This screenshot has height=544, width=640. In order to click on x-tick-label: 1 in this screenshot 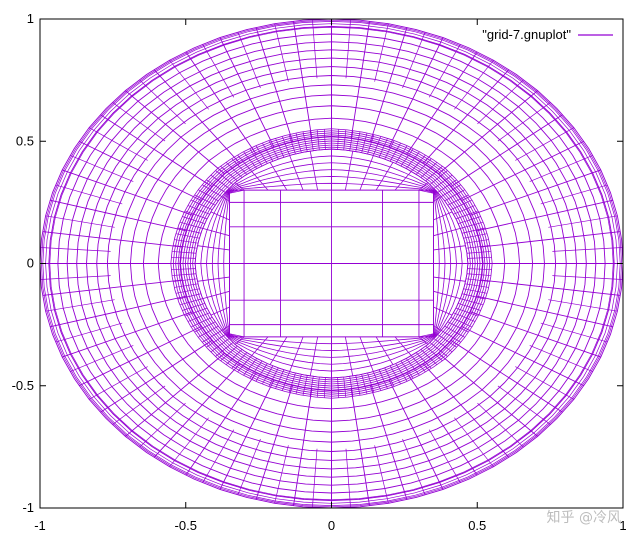, I will do `click(622, 525)`.